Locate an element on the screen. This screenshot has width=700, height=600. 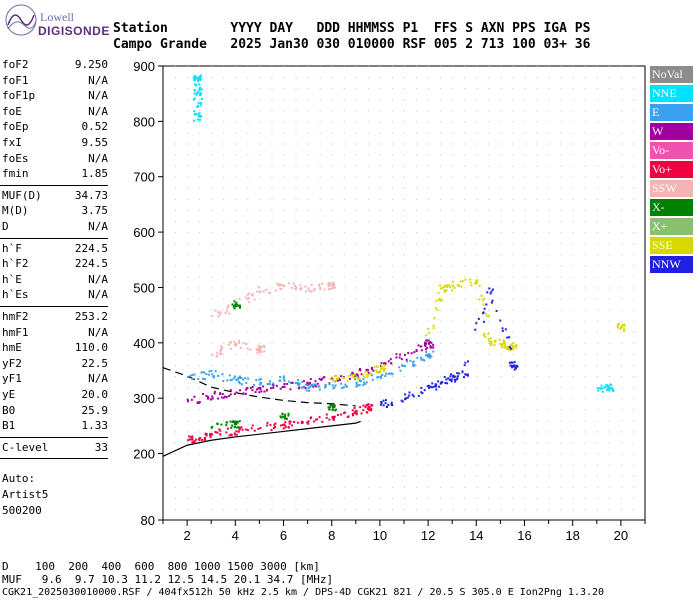
param-label: h`Es is located at coordinates (15, 295).